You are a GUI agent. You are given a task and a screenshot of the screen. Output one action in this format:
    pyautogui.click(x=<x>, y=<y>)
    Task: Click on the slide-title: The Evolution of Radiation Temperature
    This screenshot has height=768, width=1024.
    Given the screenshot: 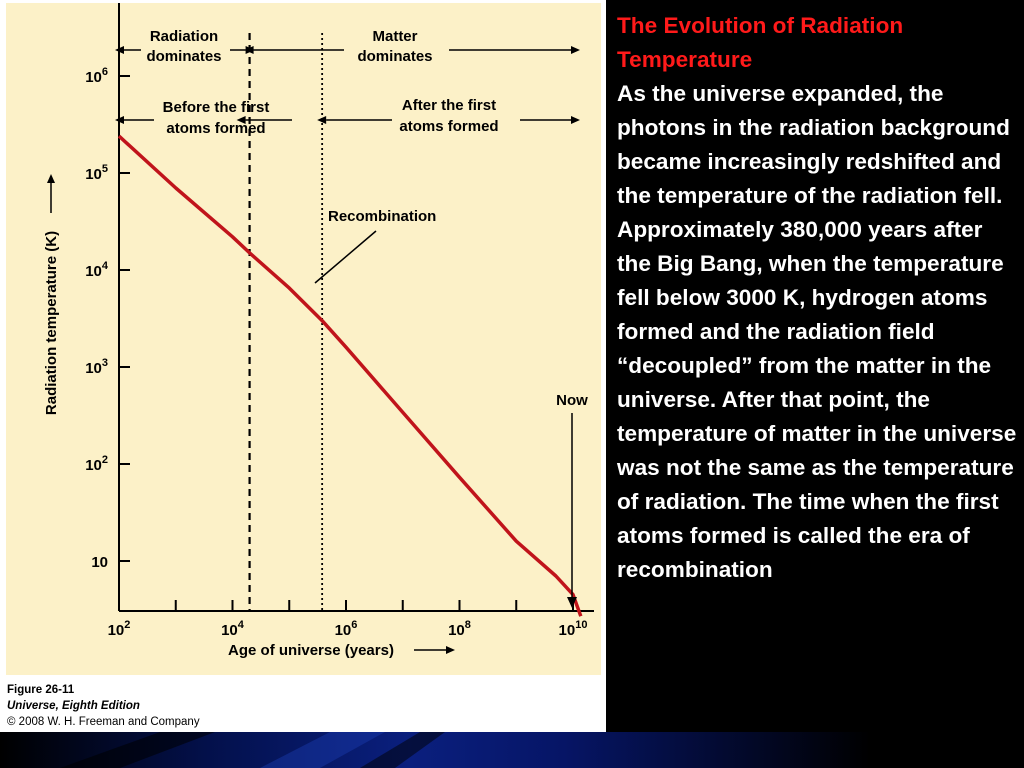 What is the action you would take?
    pyautogui.click(x=760, y=42)
    